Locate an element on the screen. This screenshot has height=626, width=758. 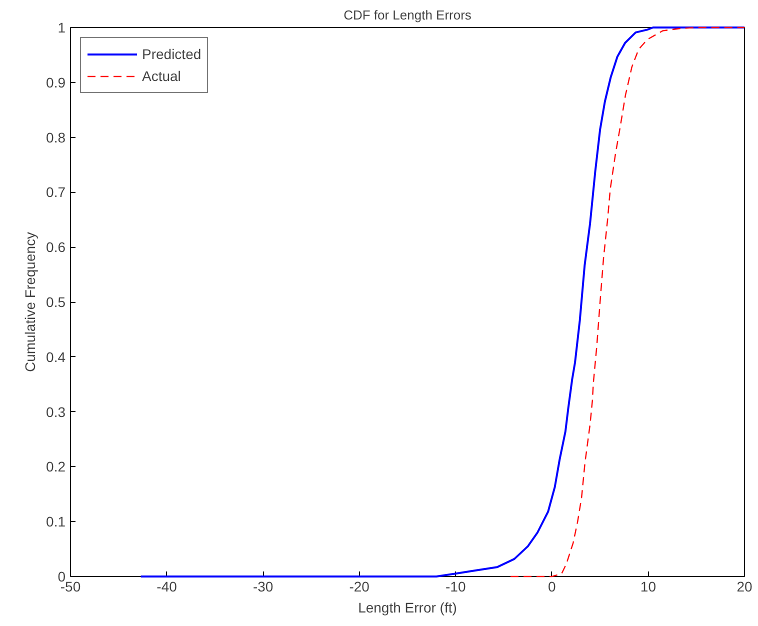
y-tick-label: 0.6 is located at coordinates (56, 247).